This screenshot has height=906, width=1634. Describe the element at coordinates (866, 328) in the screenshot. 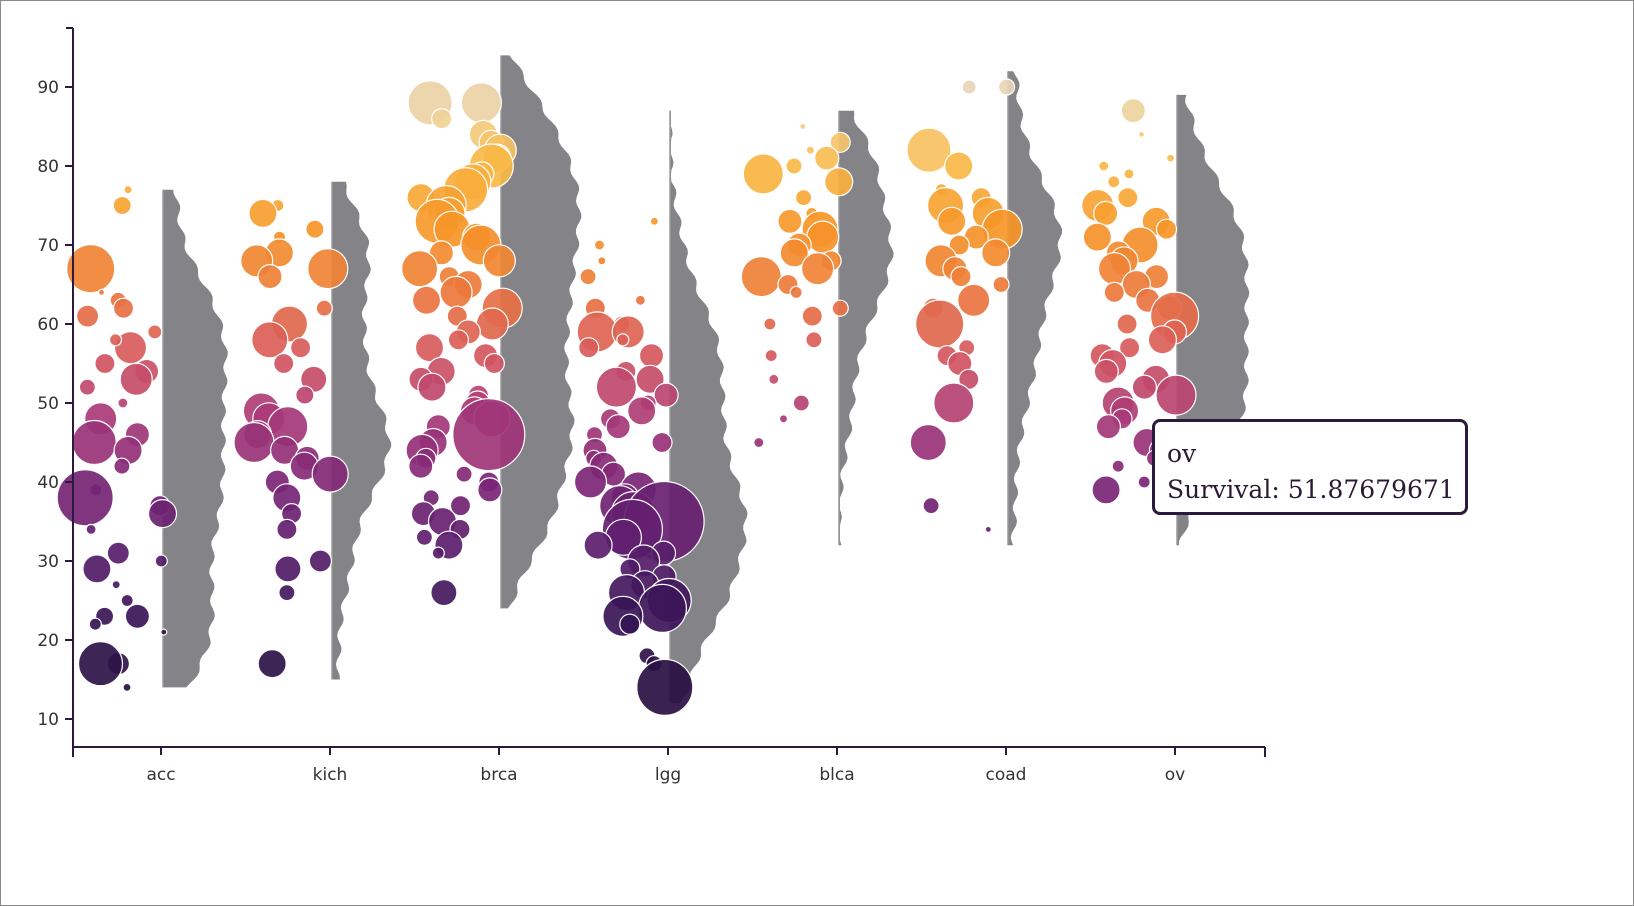

I see `violin-blca` at that location.